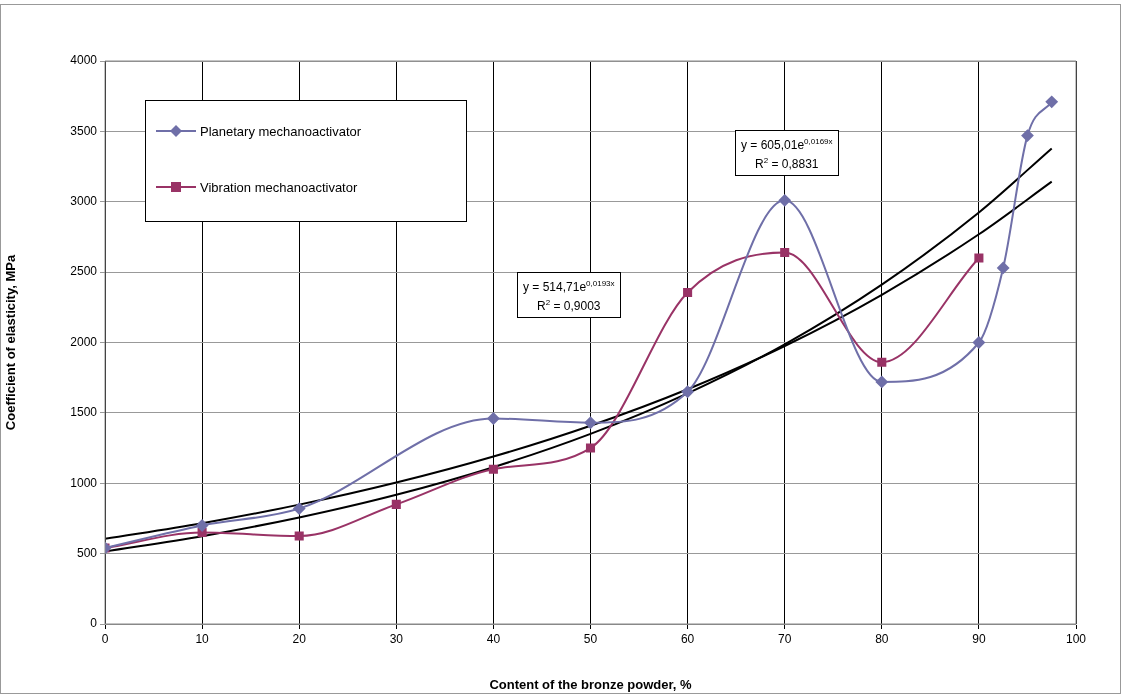 The width and height of the screenshot is (1123, 697). I want to click on text: y = 514,71e$^{0,0193x}$ R$^{2}$ = 0,9003, so click(569, 296).